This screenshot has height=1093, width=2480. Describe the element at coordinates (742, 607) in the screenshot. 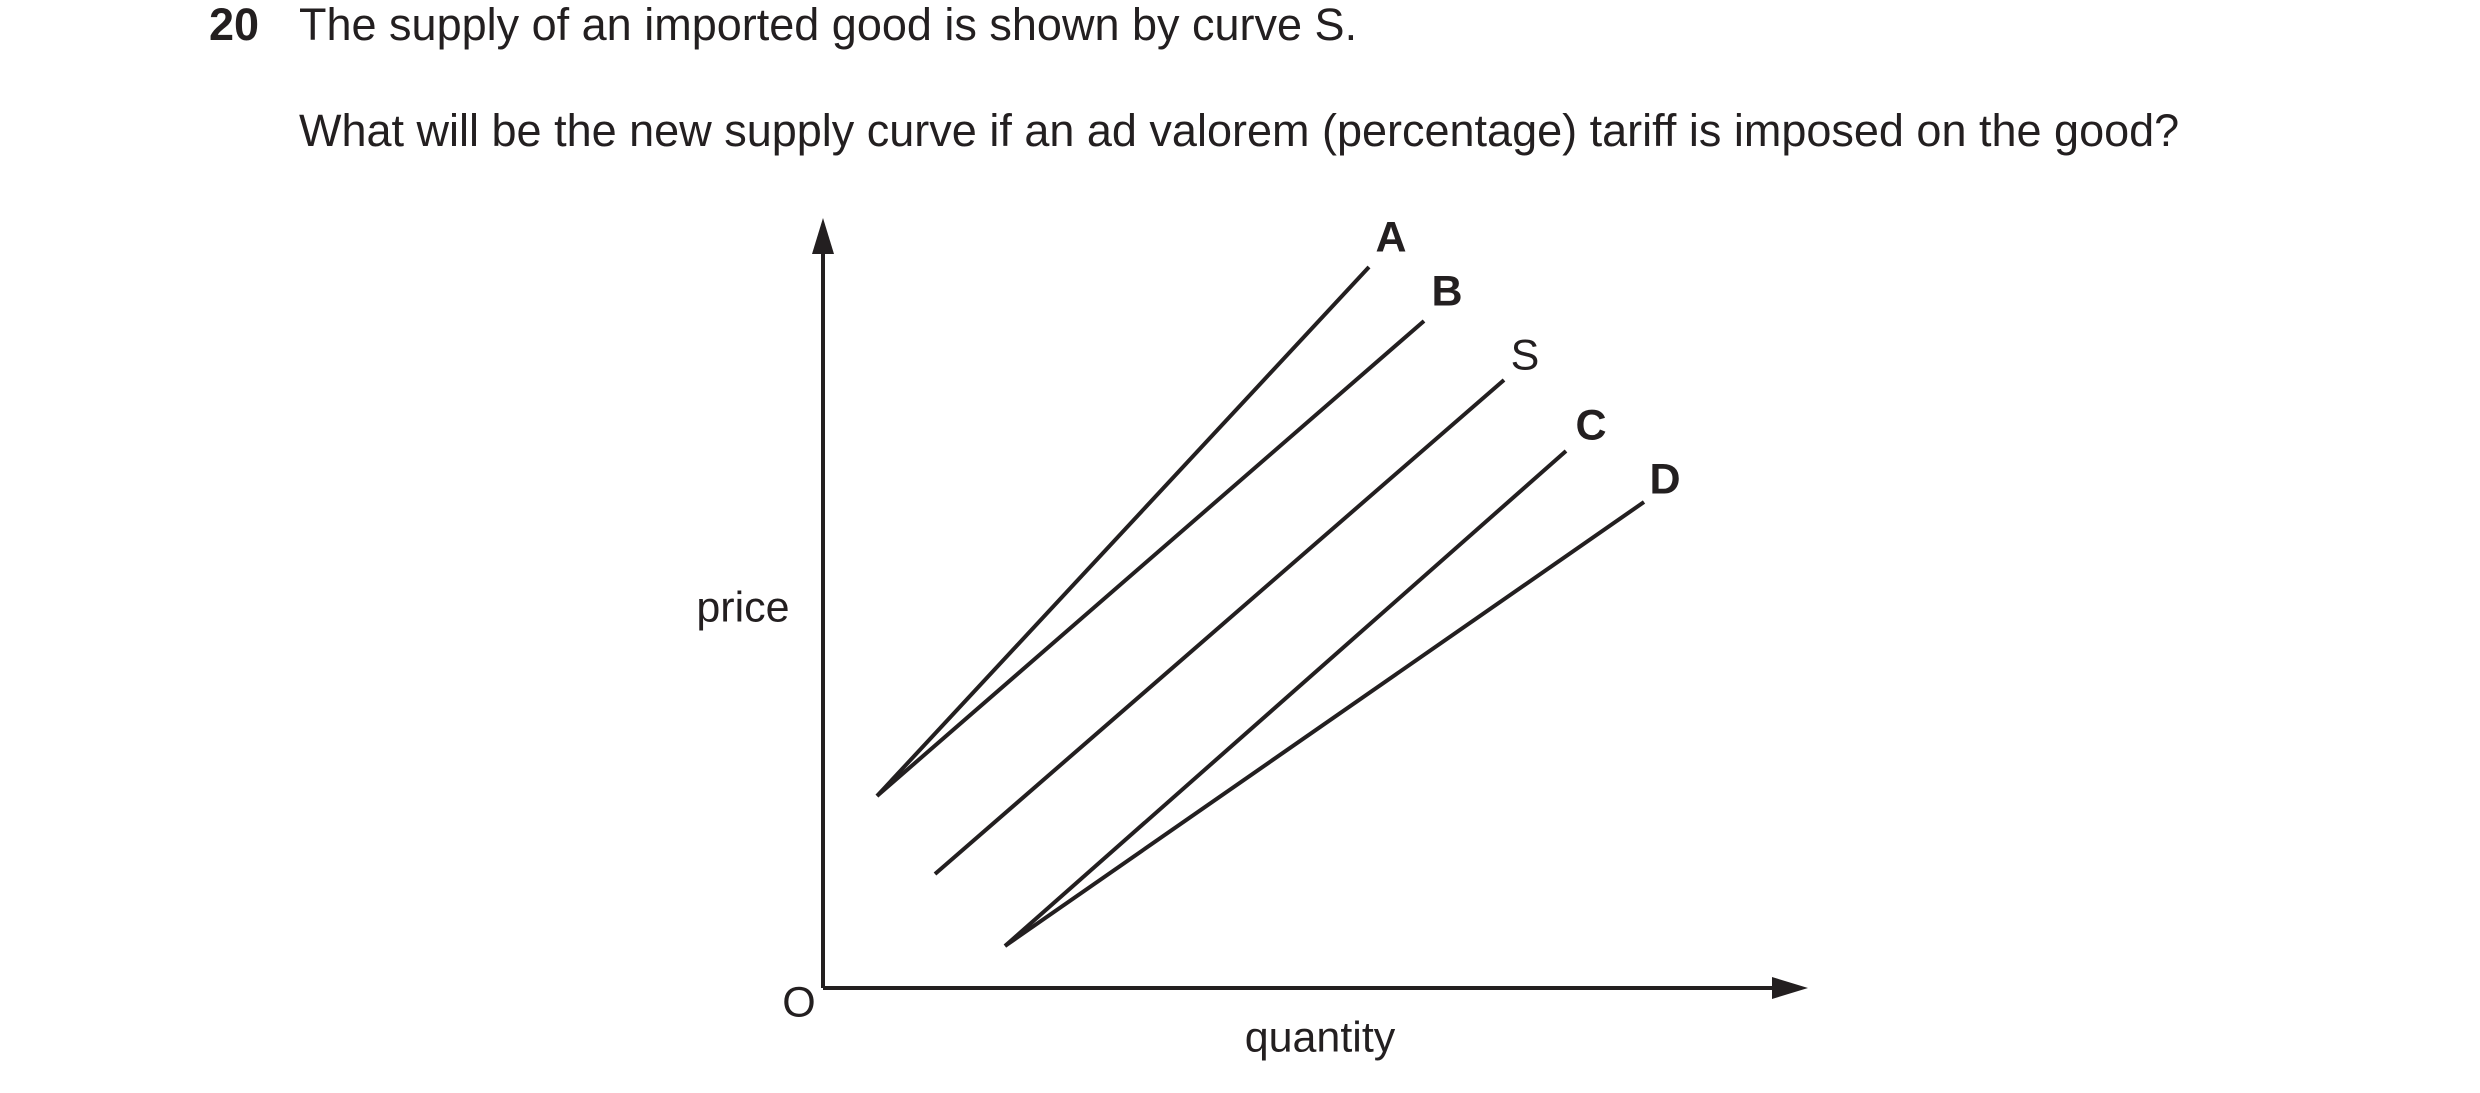

I see `y-axis-label: price` at that location.